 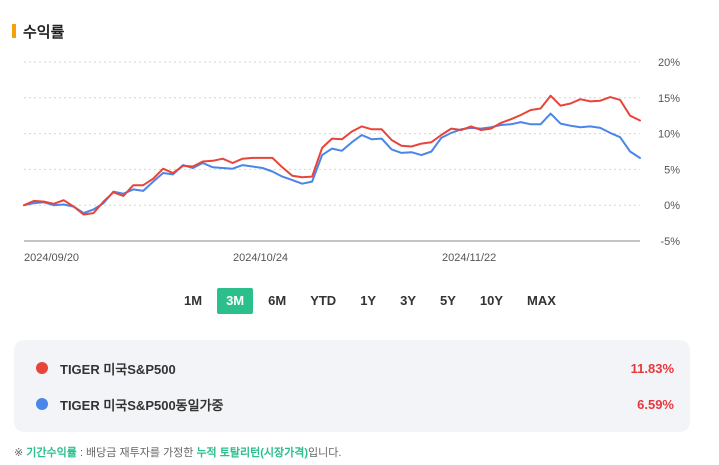 What do you see at coordinates (260, 258) in the screenshot?
I see `x-tick-label: 2024/10/24` at bounding box center [260, 258].